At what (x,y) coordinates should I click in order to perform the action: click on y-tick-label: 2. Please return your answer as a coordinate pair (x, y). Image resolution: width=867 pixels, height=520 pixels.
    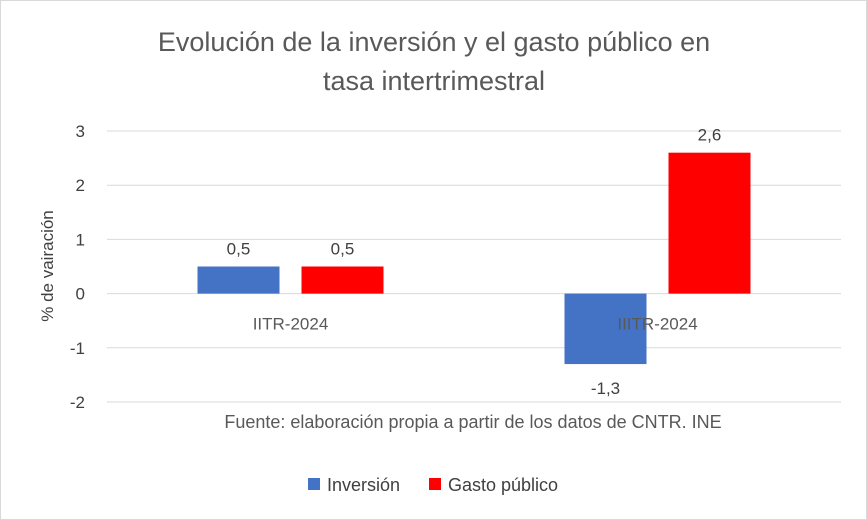
    Looking at the image, I should click on (80, 185).